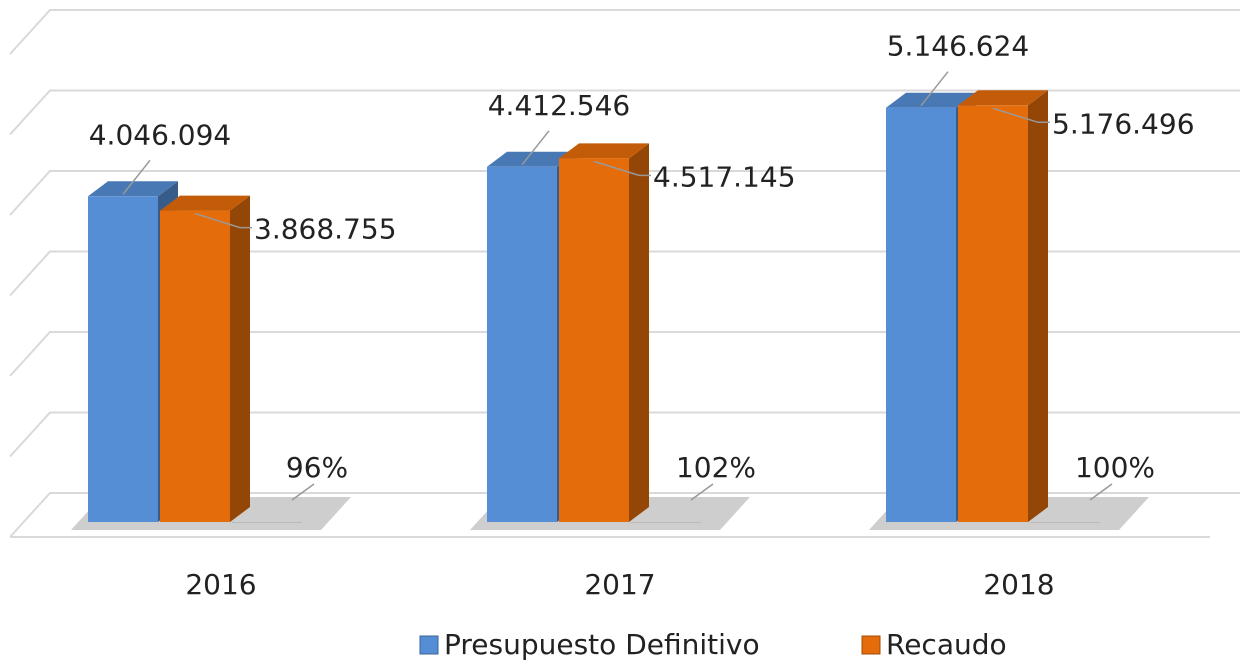 The height and width of the screenshot is (664, 1259). Describe the element at coordinates (160, 134) in the screenshot. I see `data-label: 4.046.094` at that location.